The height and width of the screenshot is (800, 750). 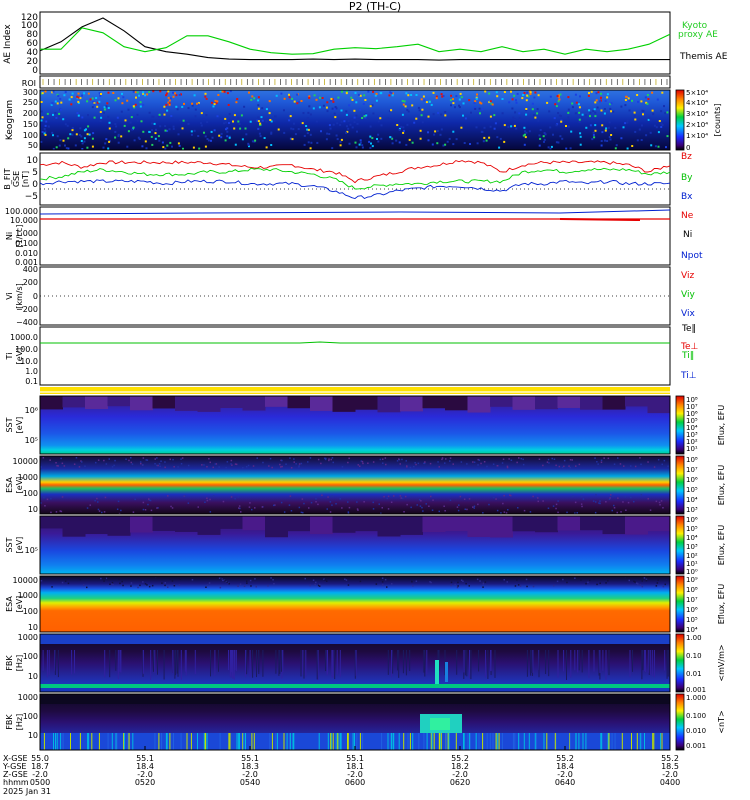 What do you see at coordinates (40, 758) in the screenshot?
I see `x-tick-label-x: 55.0` at bounding box center [40, 758].